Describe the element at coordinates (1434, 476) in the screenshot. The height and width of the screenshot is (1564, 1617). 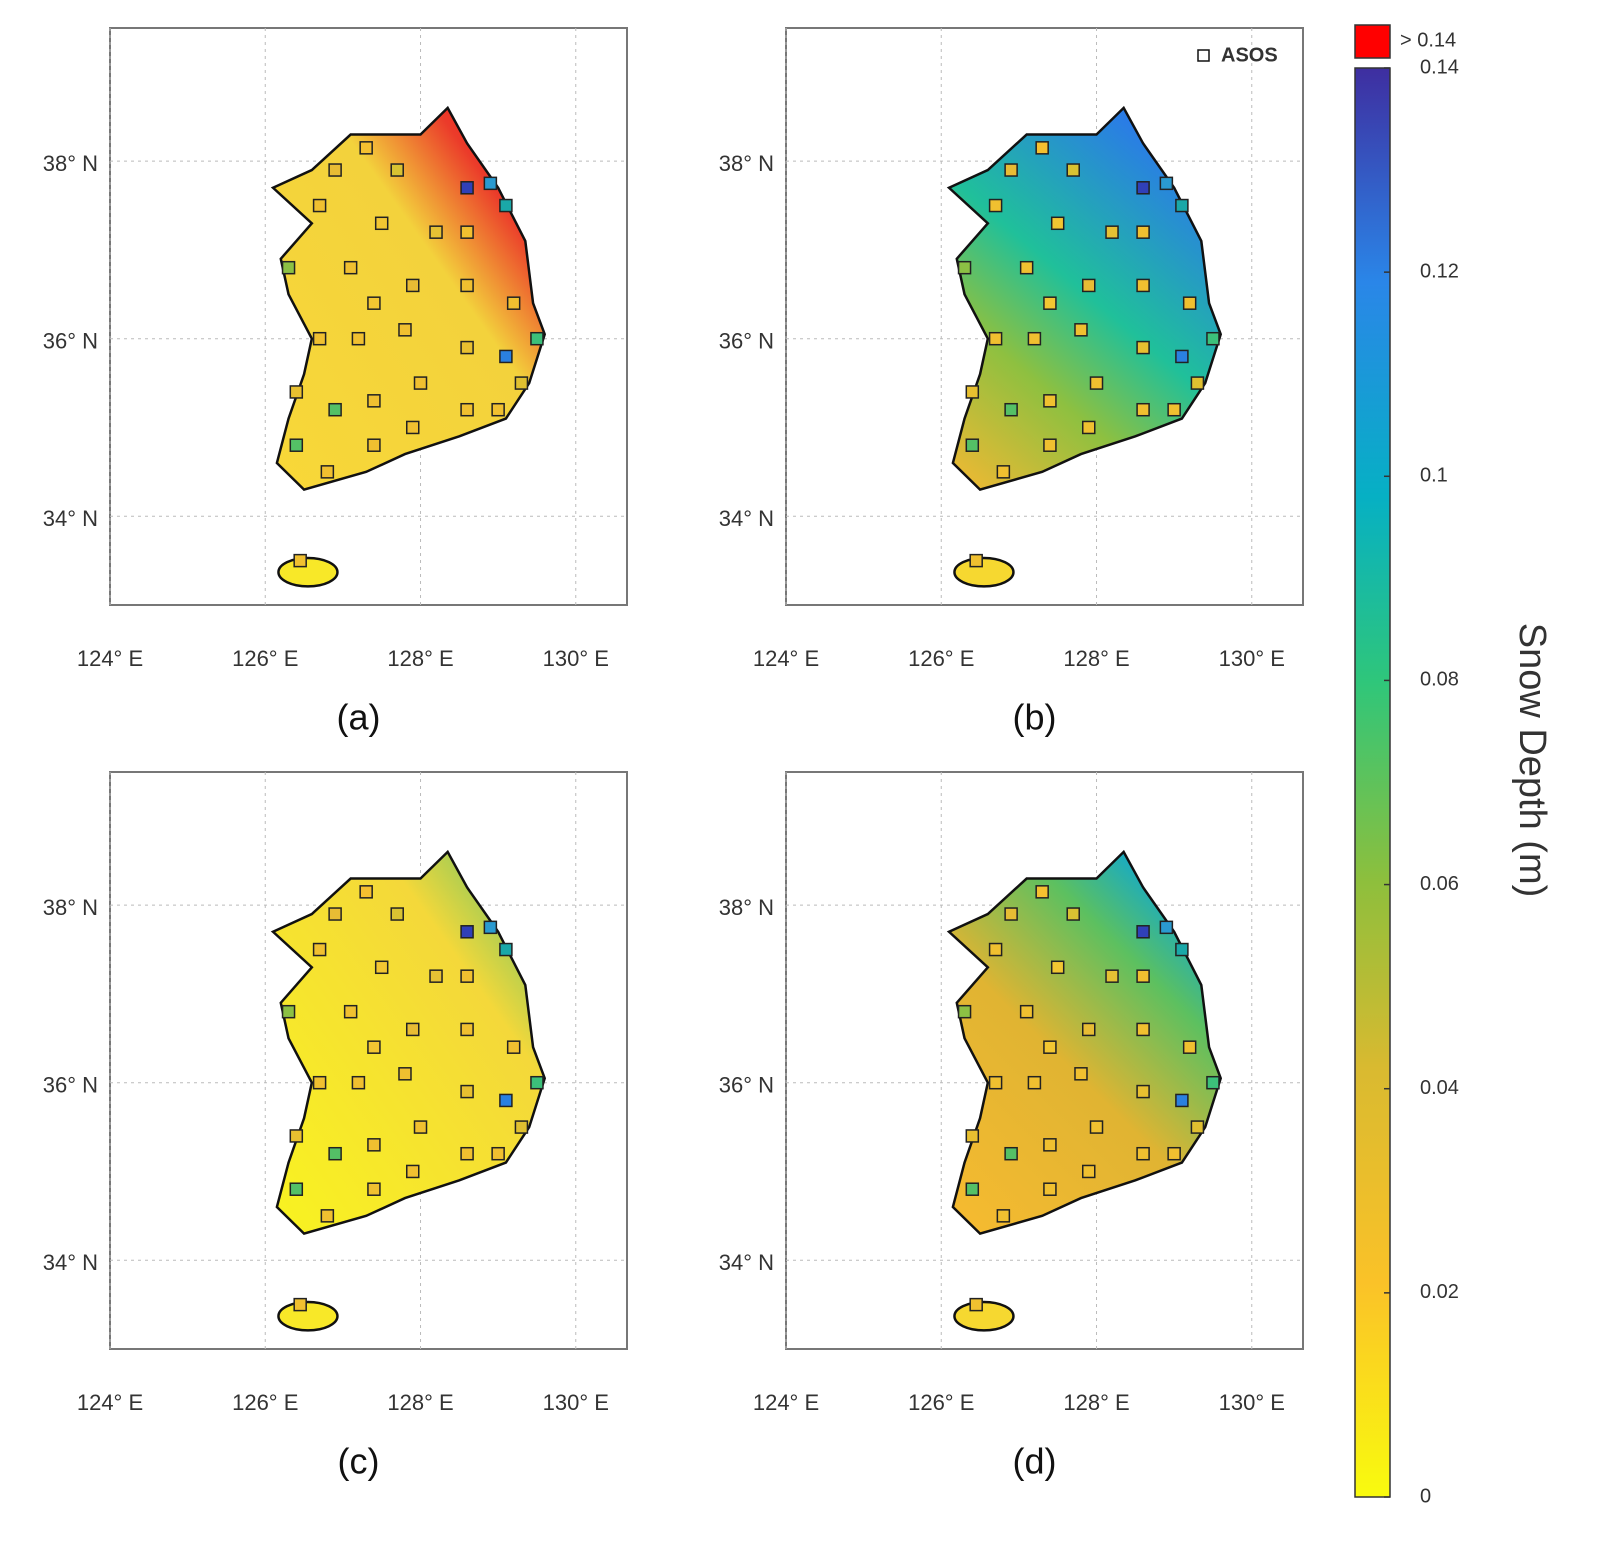
I see `colorbar-tick-label: 0.1` at that location.